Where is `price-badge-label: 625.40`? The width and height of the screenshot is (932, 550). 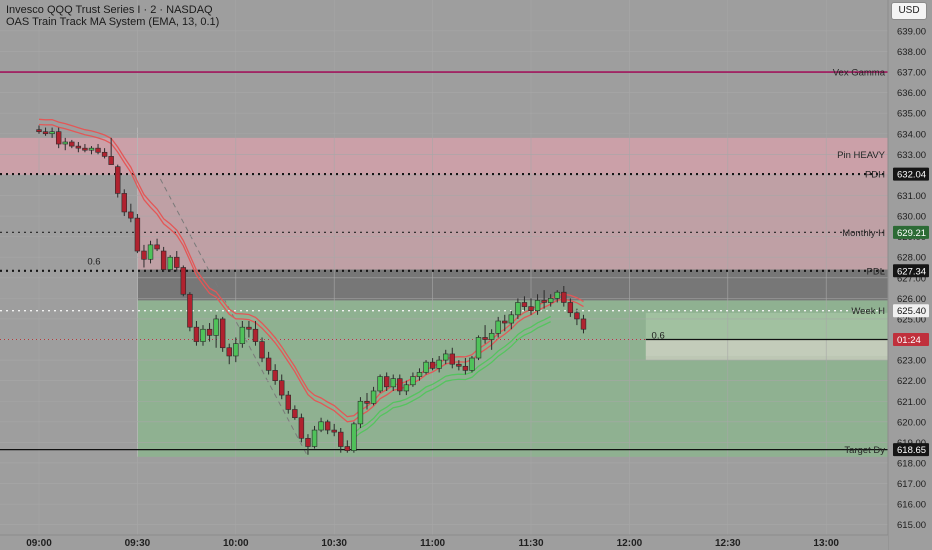
price-badge-label: 625.40 is located at coordinates (911, 311).